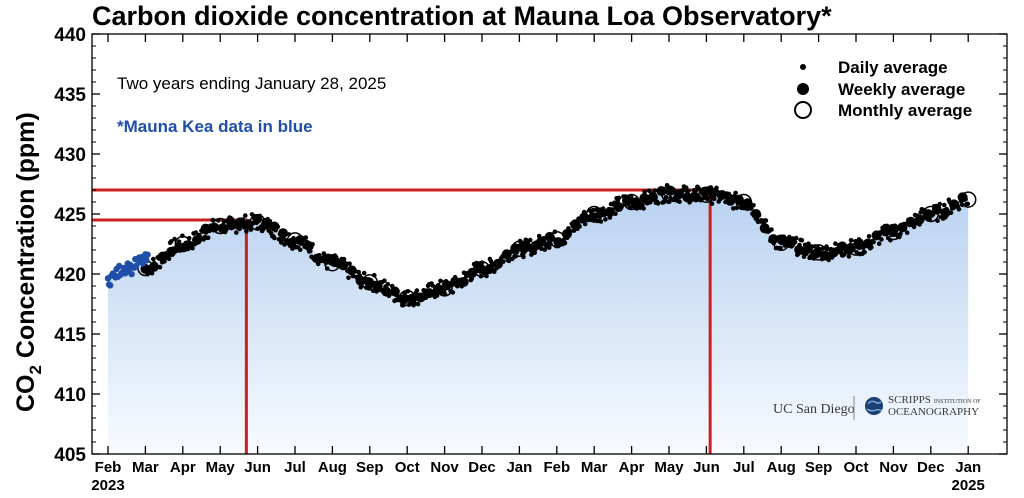 This screenshot has height=498, width=1024. I want to click on y-axis-label: CO2 Concentration (ppm), so click(28, 262).